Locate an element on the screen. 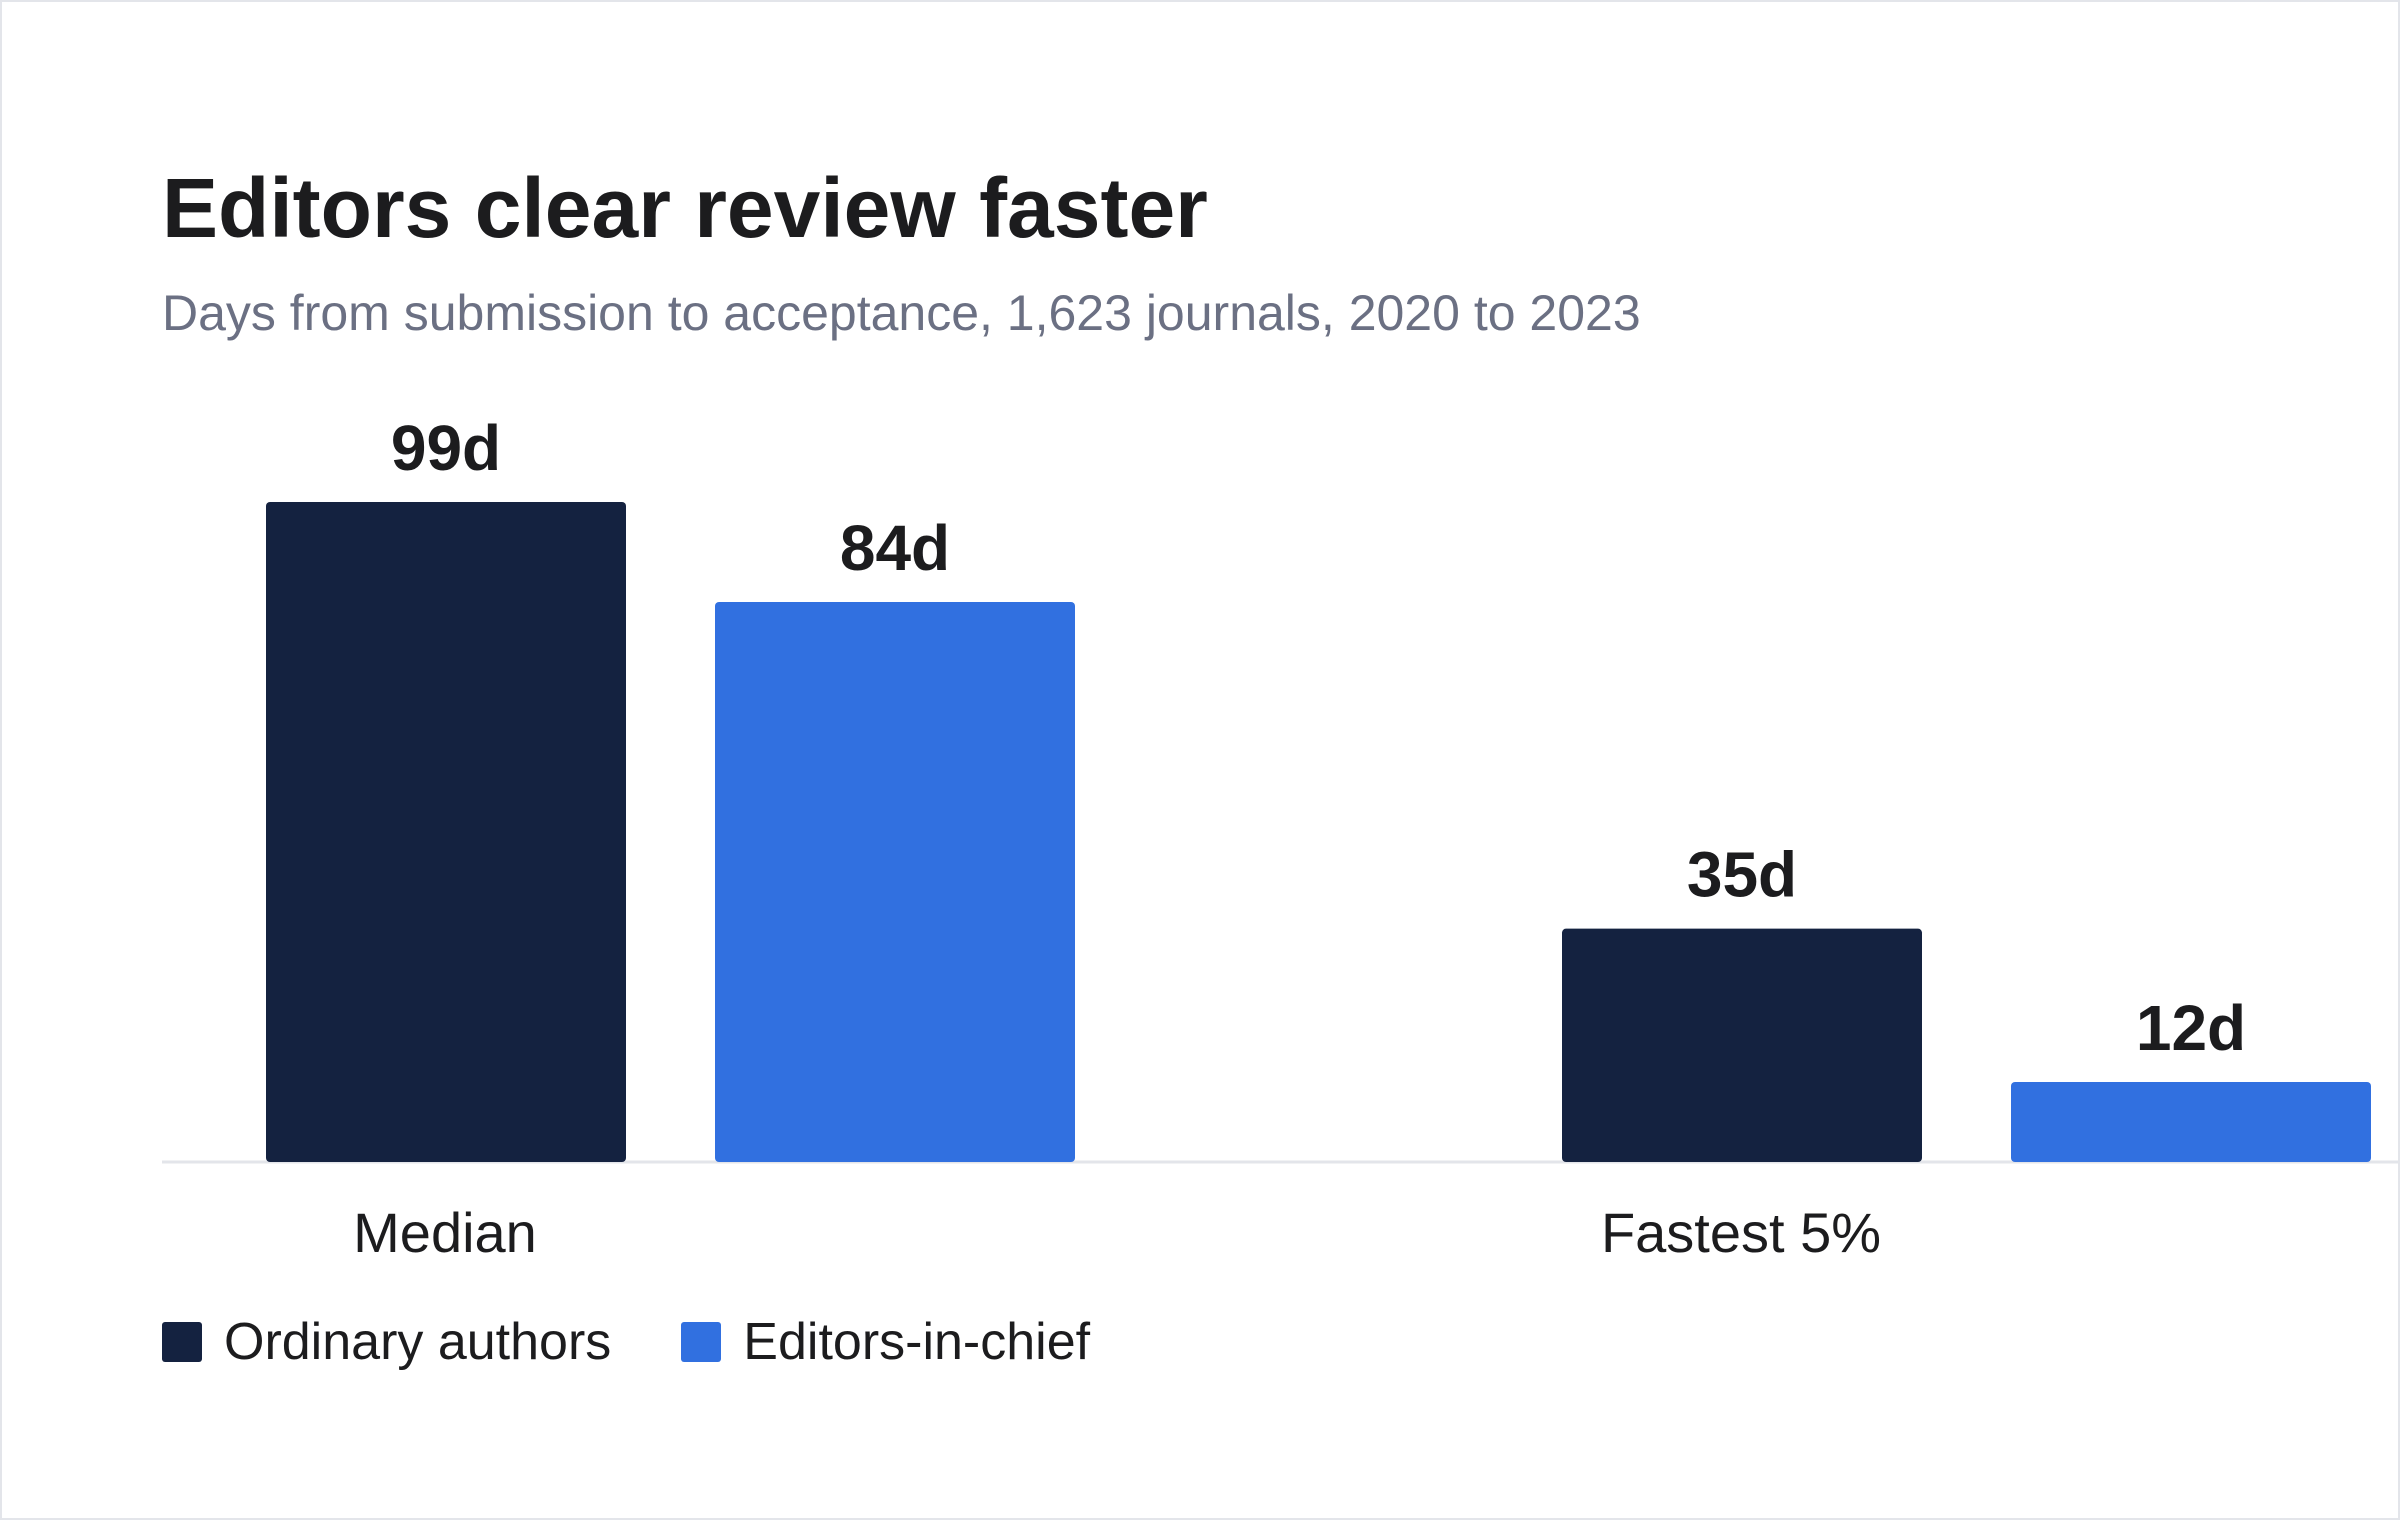 The width and height of the screenshot is (2400, 1520). legend-item-editors-in-chief: Editors-in-chief is located at coordinates (885, 1342).